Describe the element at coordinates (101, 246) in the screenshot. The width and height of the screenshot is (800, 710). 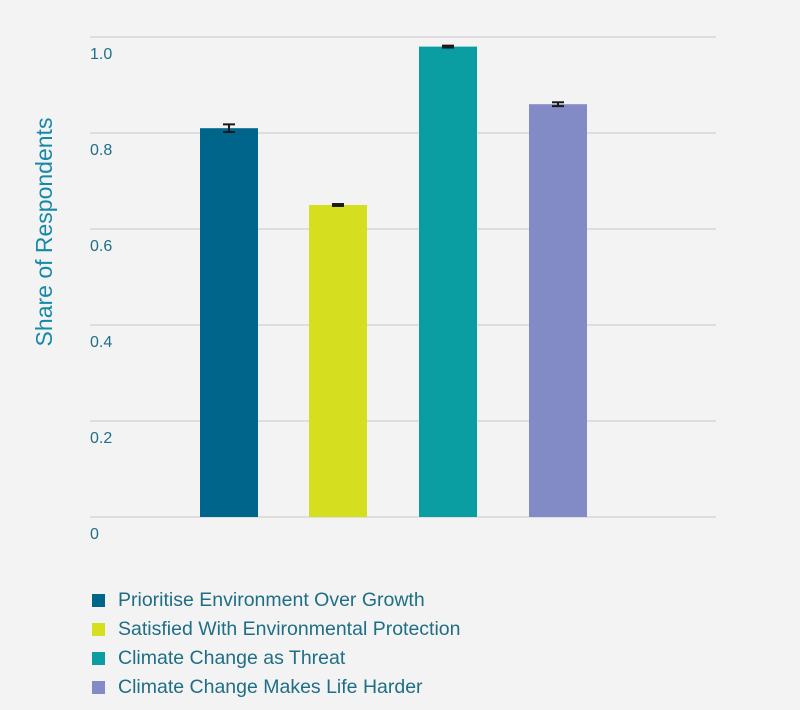
I see `y-tick-label: 0.6` at that location.